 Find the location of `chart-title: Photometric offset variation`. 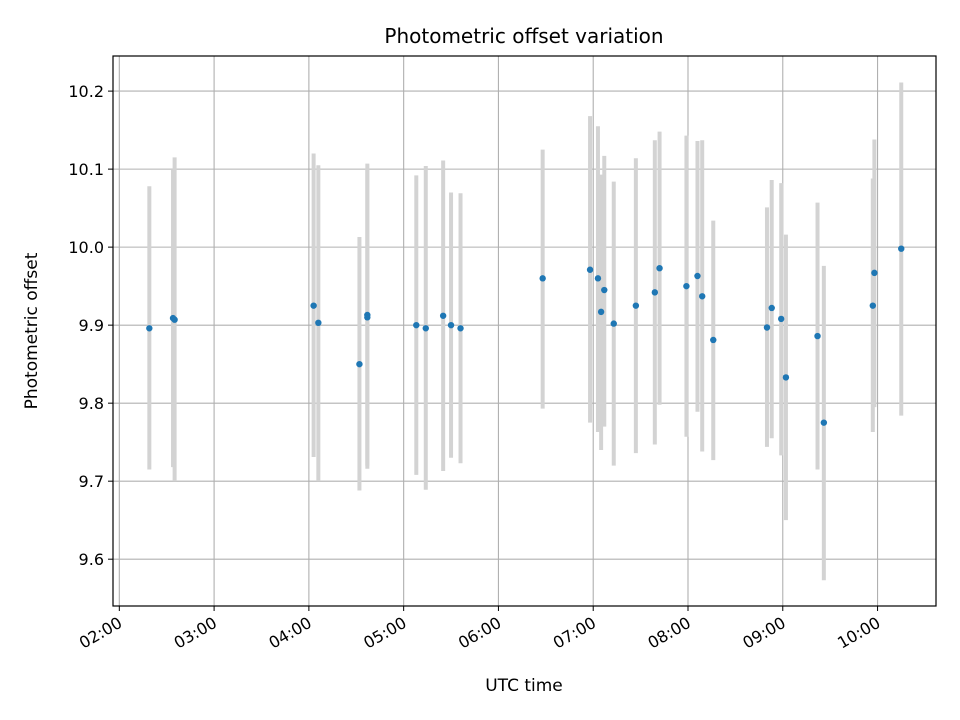

chart-title: Photometric offset variation is located at coordinates (523, 36).